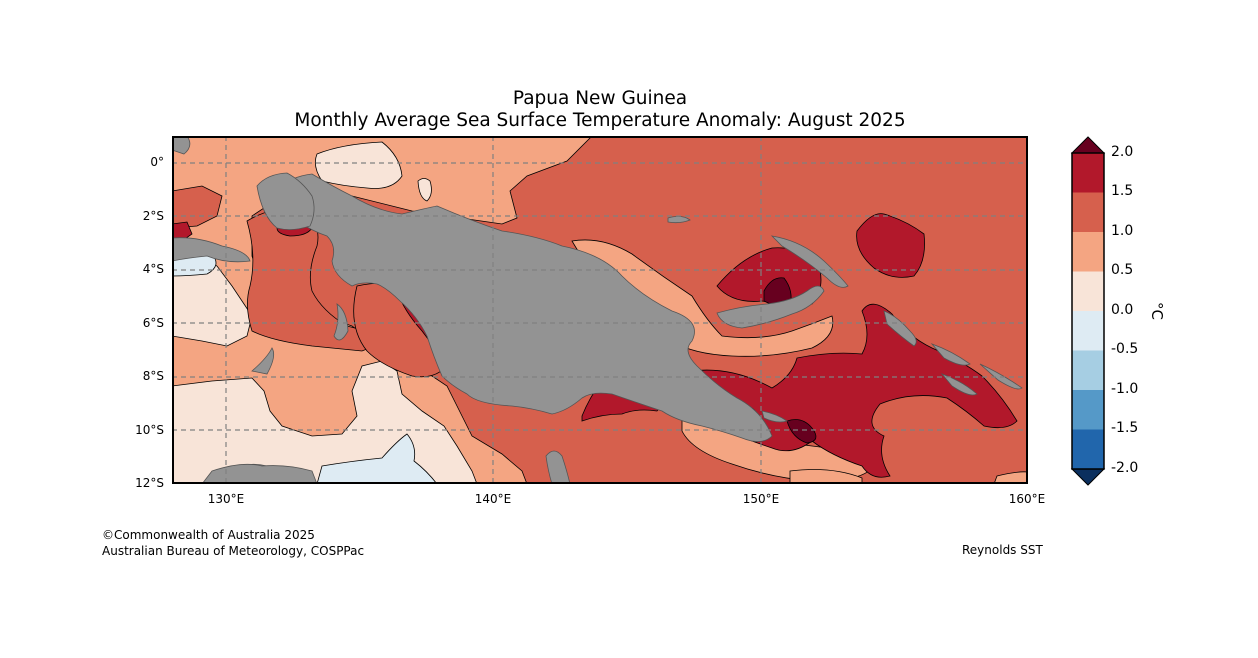  Describe the element at coordinates (153, 323) in the screenshot. I see `lat-label: 6°S` at that location.